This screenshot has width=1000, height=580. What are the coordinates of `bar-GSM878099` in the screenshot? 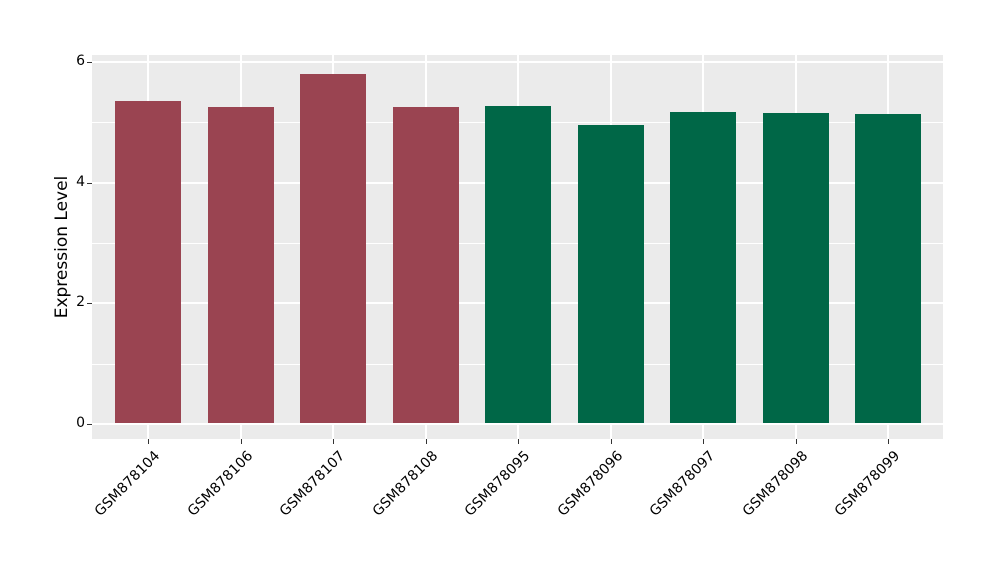 It's located at (888, 268).